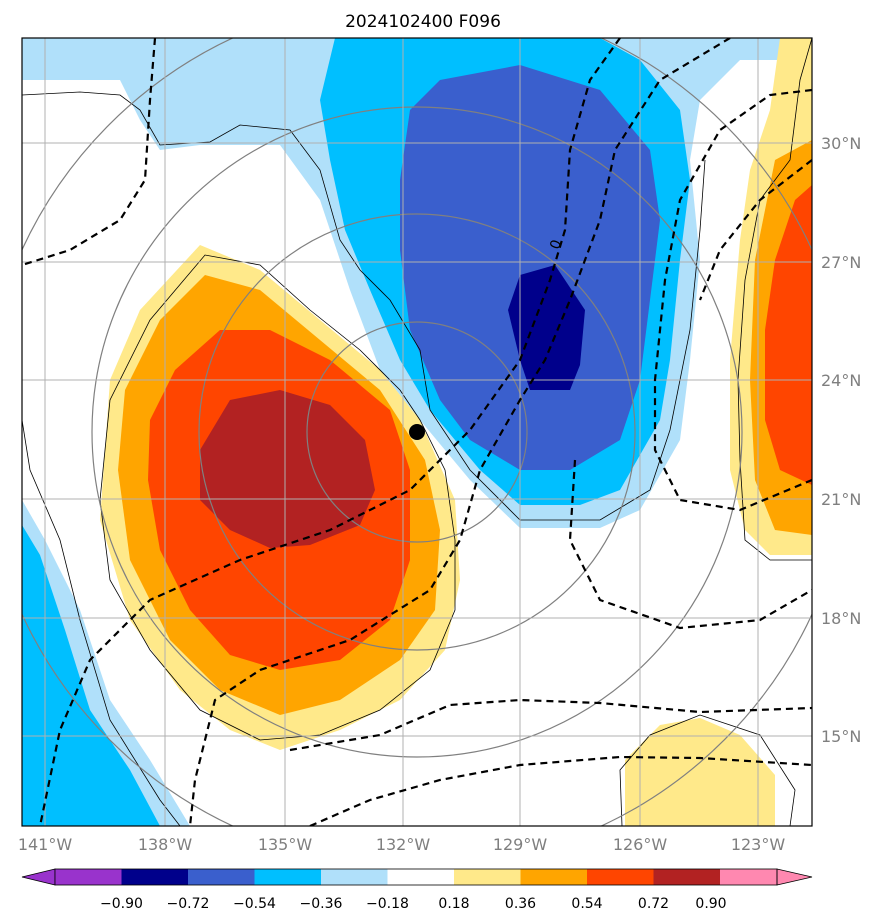  I want to click on colorbar-tick-label: 0.54, so click(586, 904).